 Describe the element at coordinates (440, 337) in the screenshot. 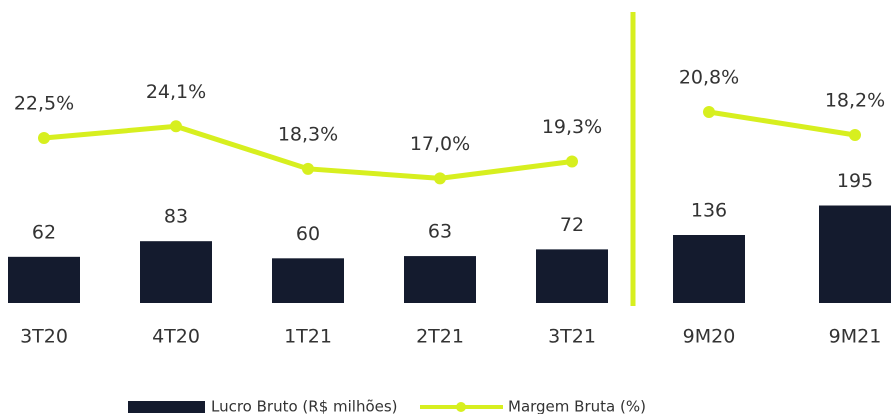

I see `x-tick-label: 2T21` at that location.